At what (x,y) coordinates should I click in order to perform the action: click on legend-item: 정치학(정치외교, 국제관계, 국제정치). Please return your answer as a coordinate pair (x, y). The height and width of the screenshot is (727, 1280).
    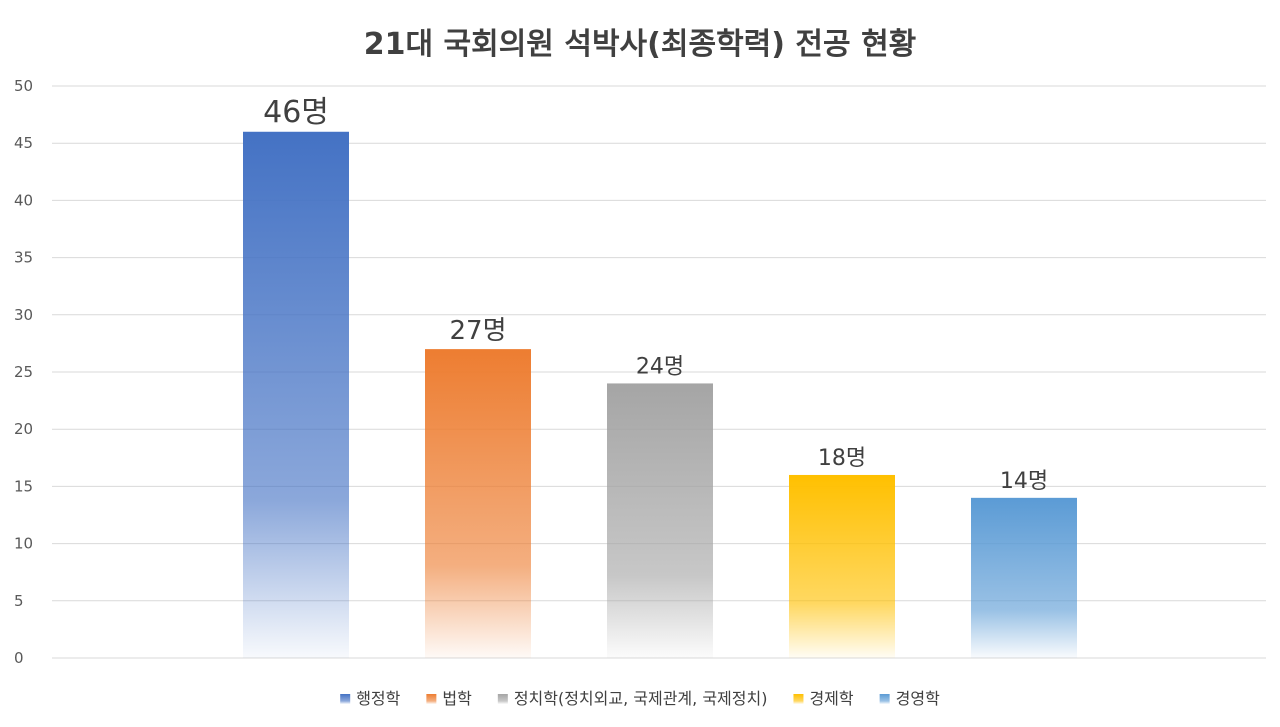
    Looking at the image, I should click on (632, 698).